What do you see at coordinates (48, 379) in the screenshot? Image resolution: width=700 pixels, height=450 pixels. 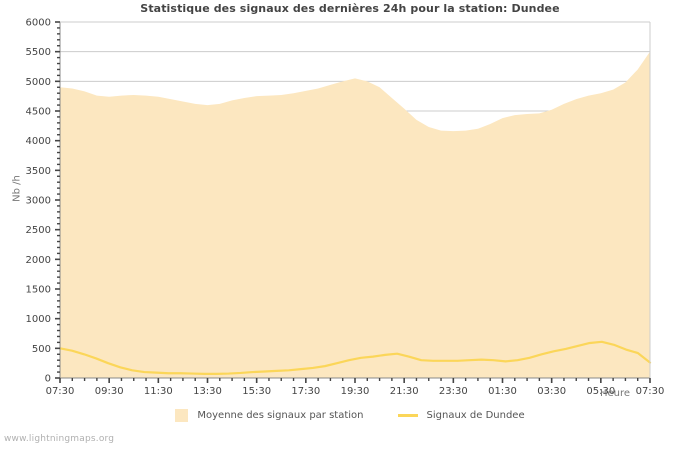 I see `svg-text: 0` at bounding box center [48, 379].